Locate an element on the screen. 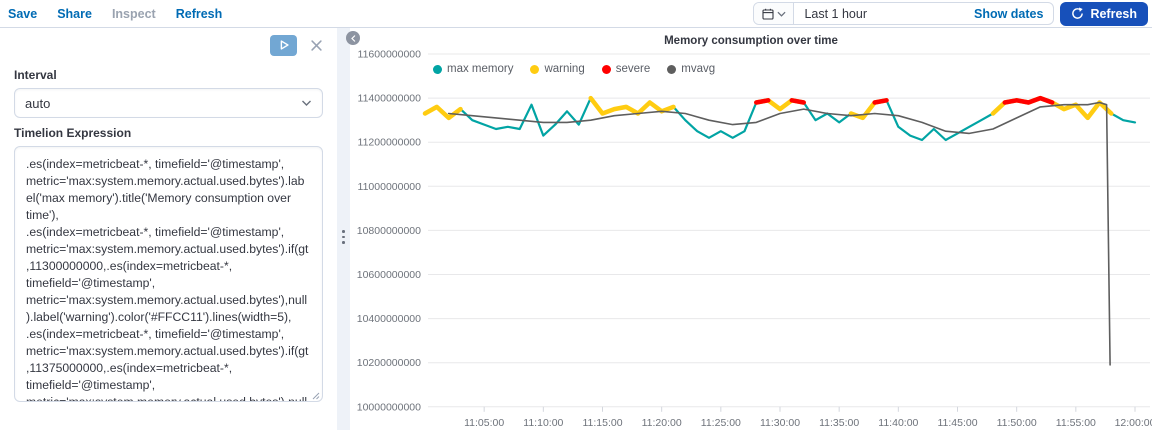 The height and width of the screenshot is (430, 1152). legend-item-warning: warning is located at coordinates (557, 69).